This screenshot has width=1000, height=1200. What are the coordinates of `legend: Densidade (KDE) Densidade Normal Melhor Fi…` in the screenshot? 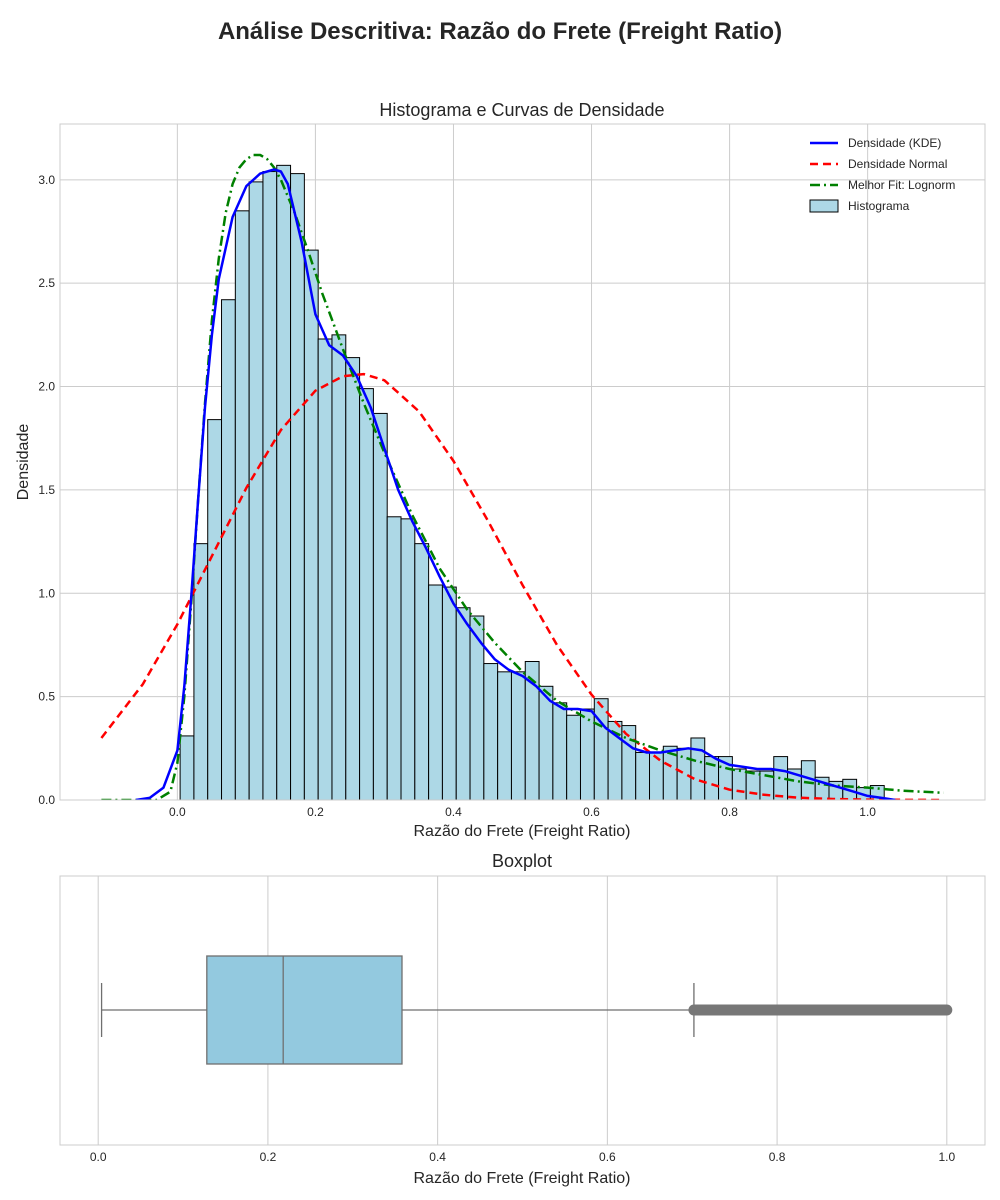 It's located at (882, 174).